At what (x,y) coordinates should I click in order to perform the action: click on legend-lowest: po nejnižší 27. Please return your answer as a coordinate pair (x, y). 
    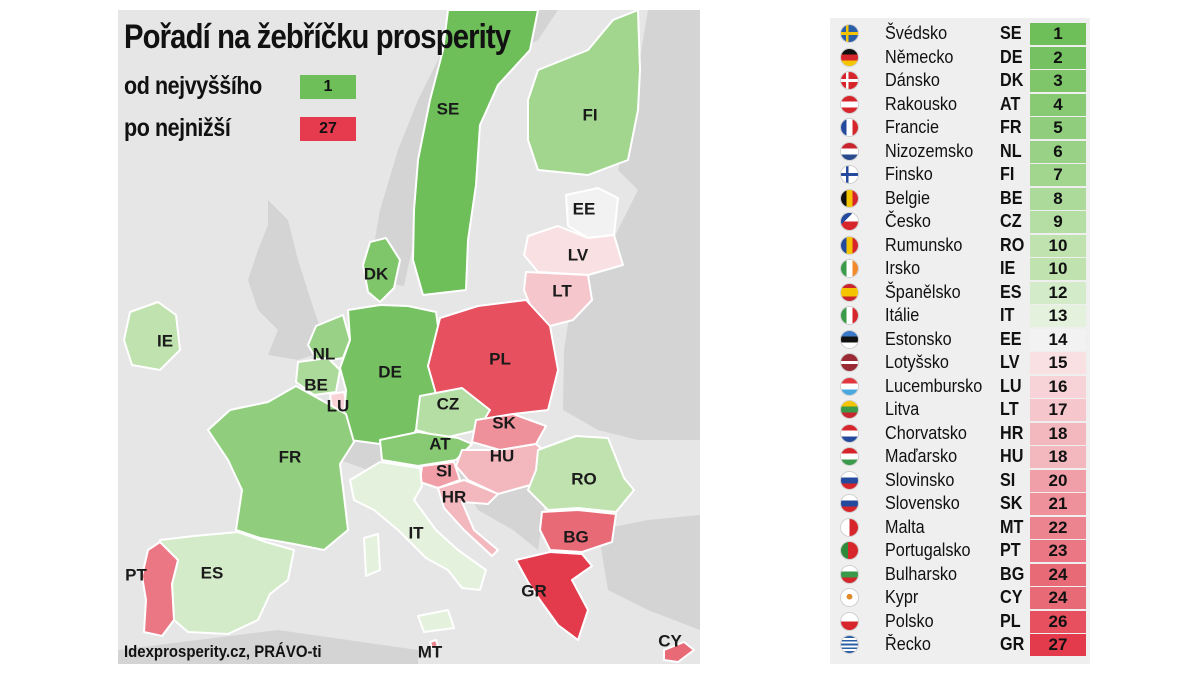
    Looking at the image, I should click on (240, 128).